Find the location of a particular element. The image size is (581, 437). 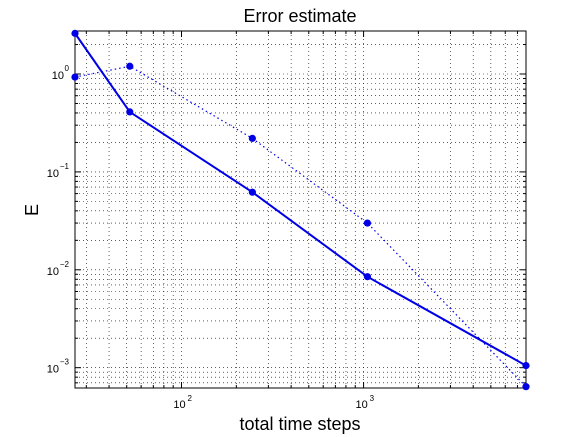

y-tick-exponent: −2 is located at coordinates (65, 264).